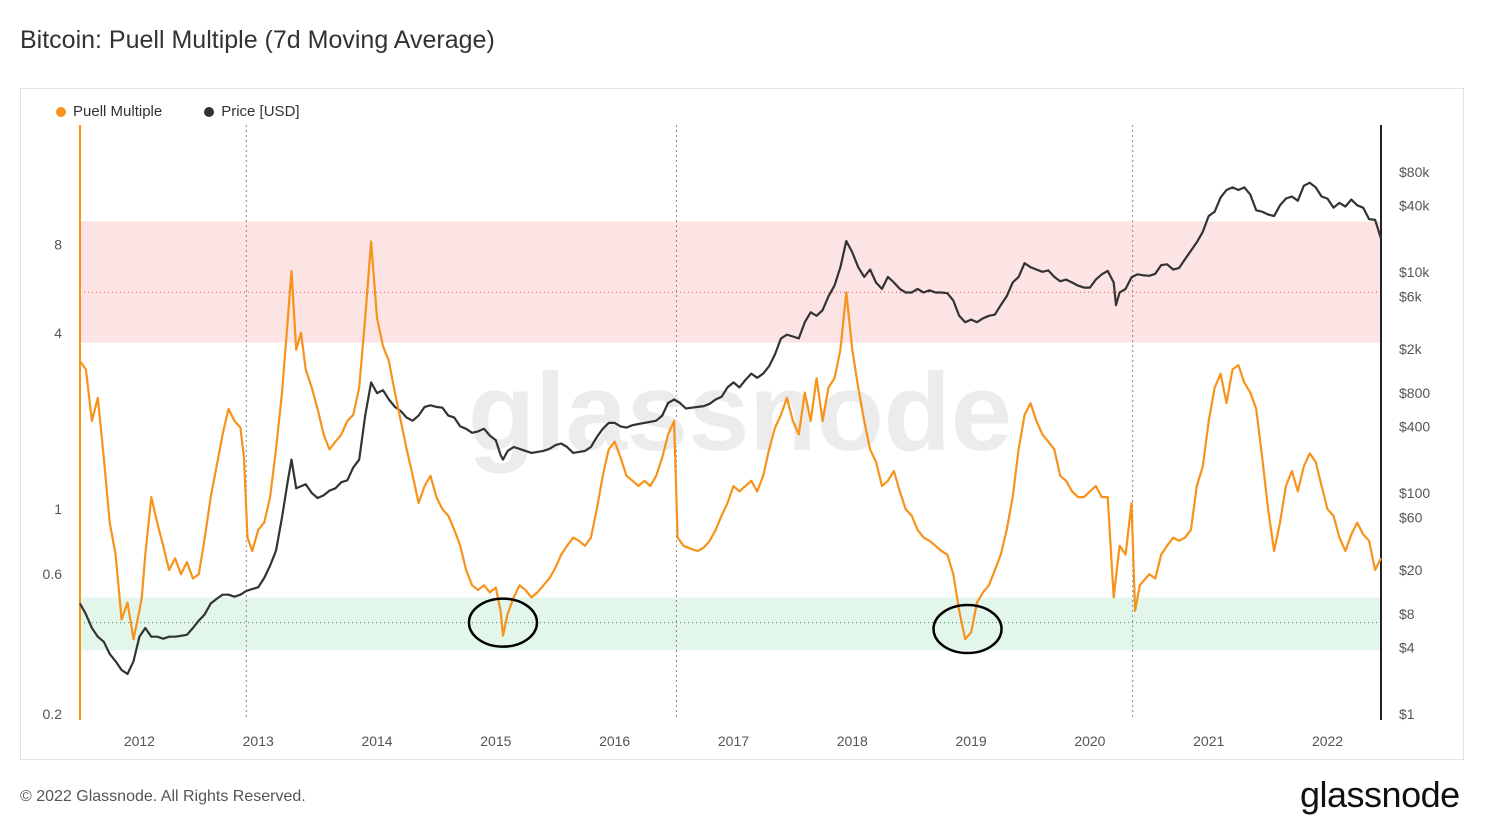 The image size is (1491, 831). What do you see at coordinates (1414, 172) in the screenshot?
I see `right-tick-label: $80k` at bounding box center [1414, 172].